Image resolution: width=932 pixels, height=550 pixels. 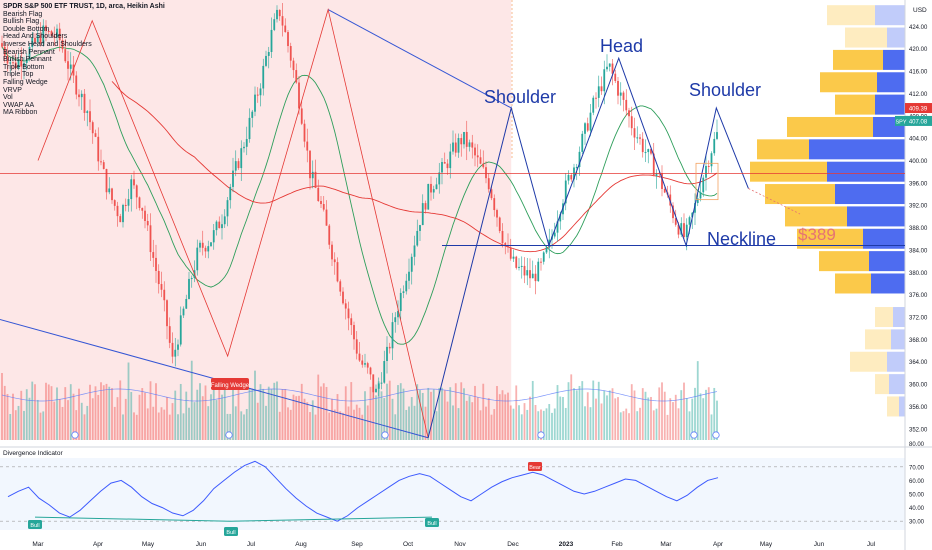 What do you see at coordinates (917, 468) in the screenshot?
I see `rsi-tick-label: 70.00` at bounding box center [917, 468].